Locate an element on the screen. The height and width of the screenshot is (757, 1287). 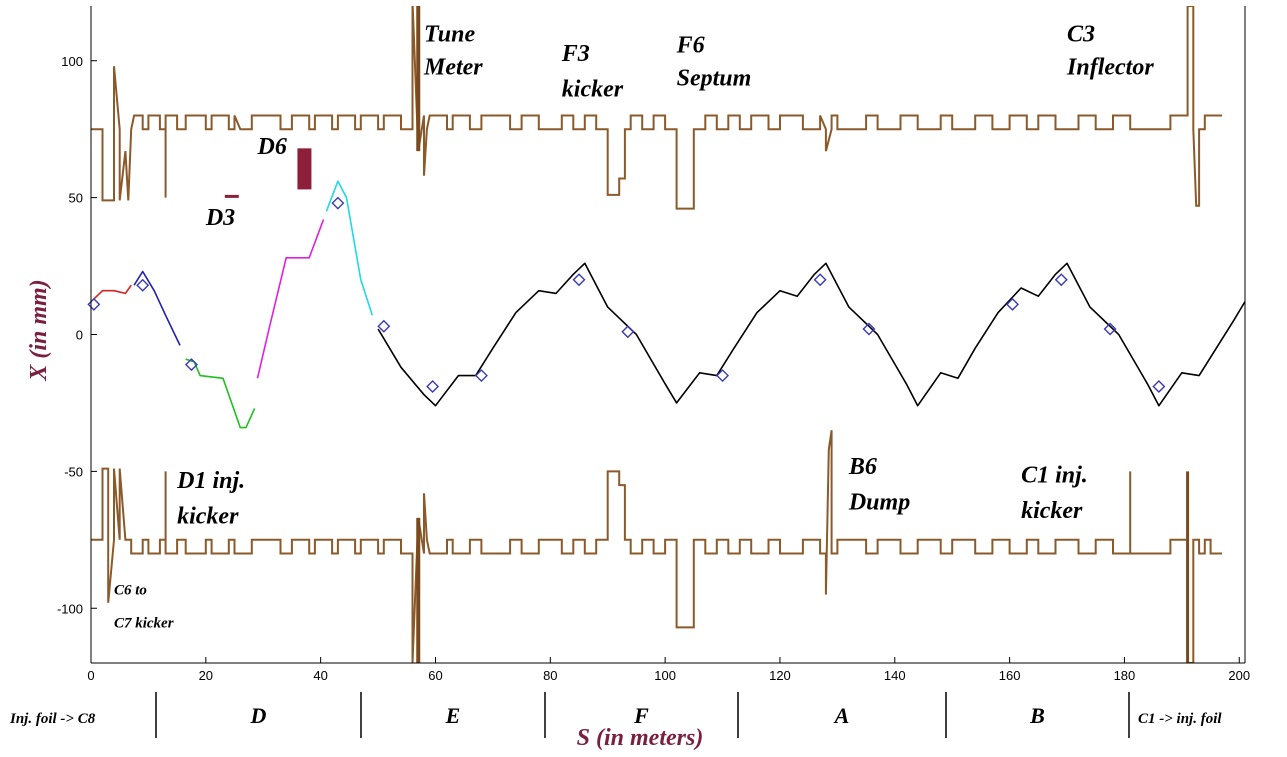
x-tick-label: 200 is located at coordinates (1239, 675).